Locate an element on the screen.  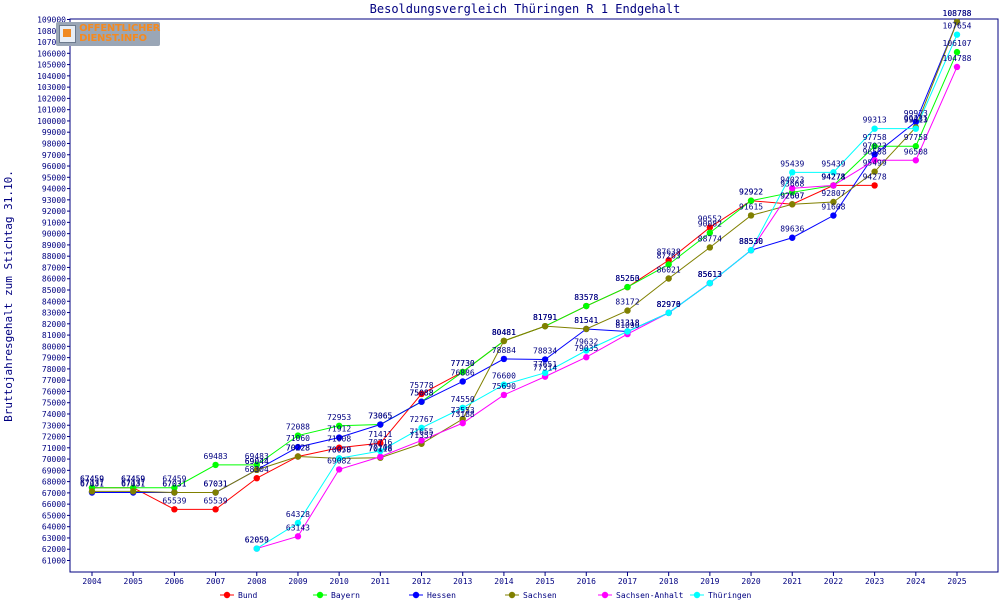
data-point-hessen is located at coordinates (462, 381).